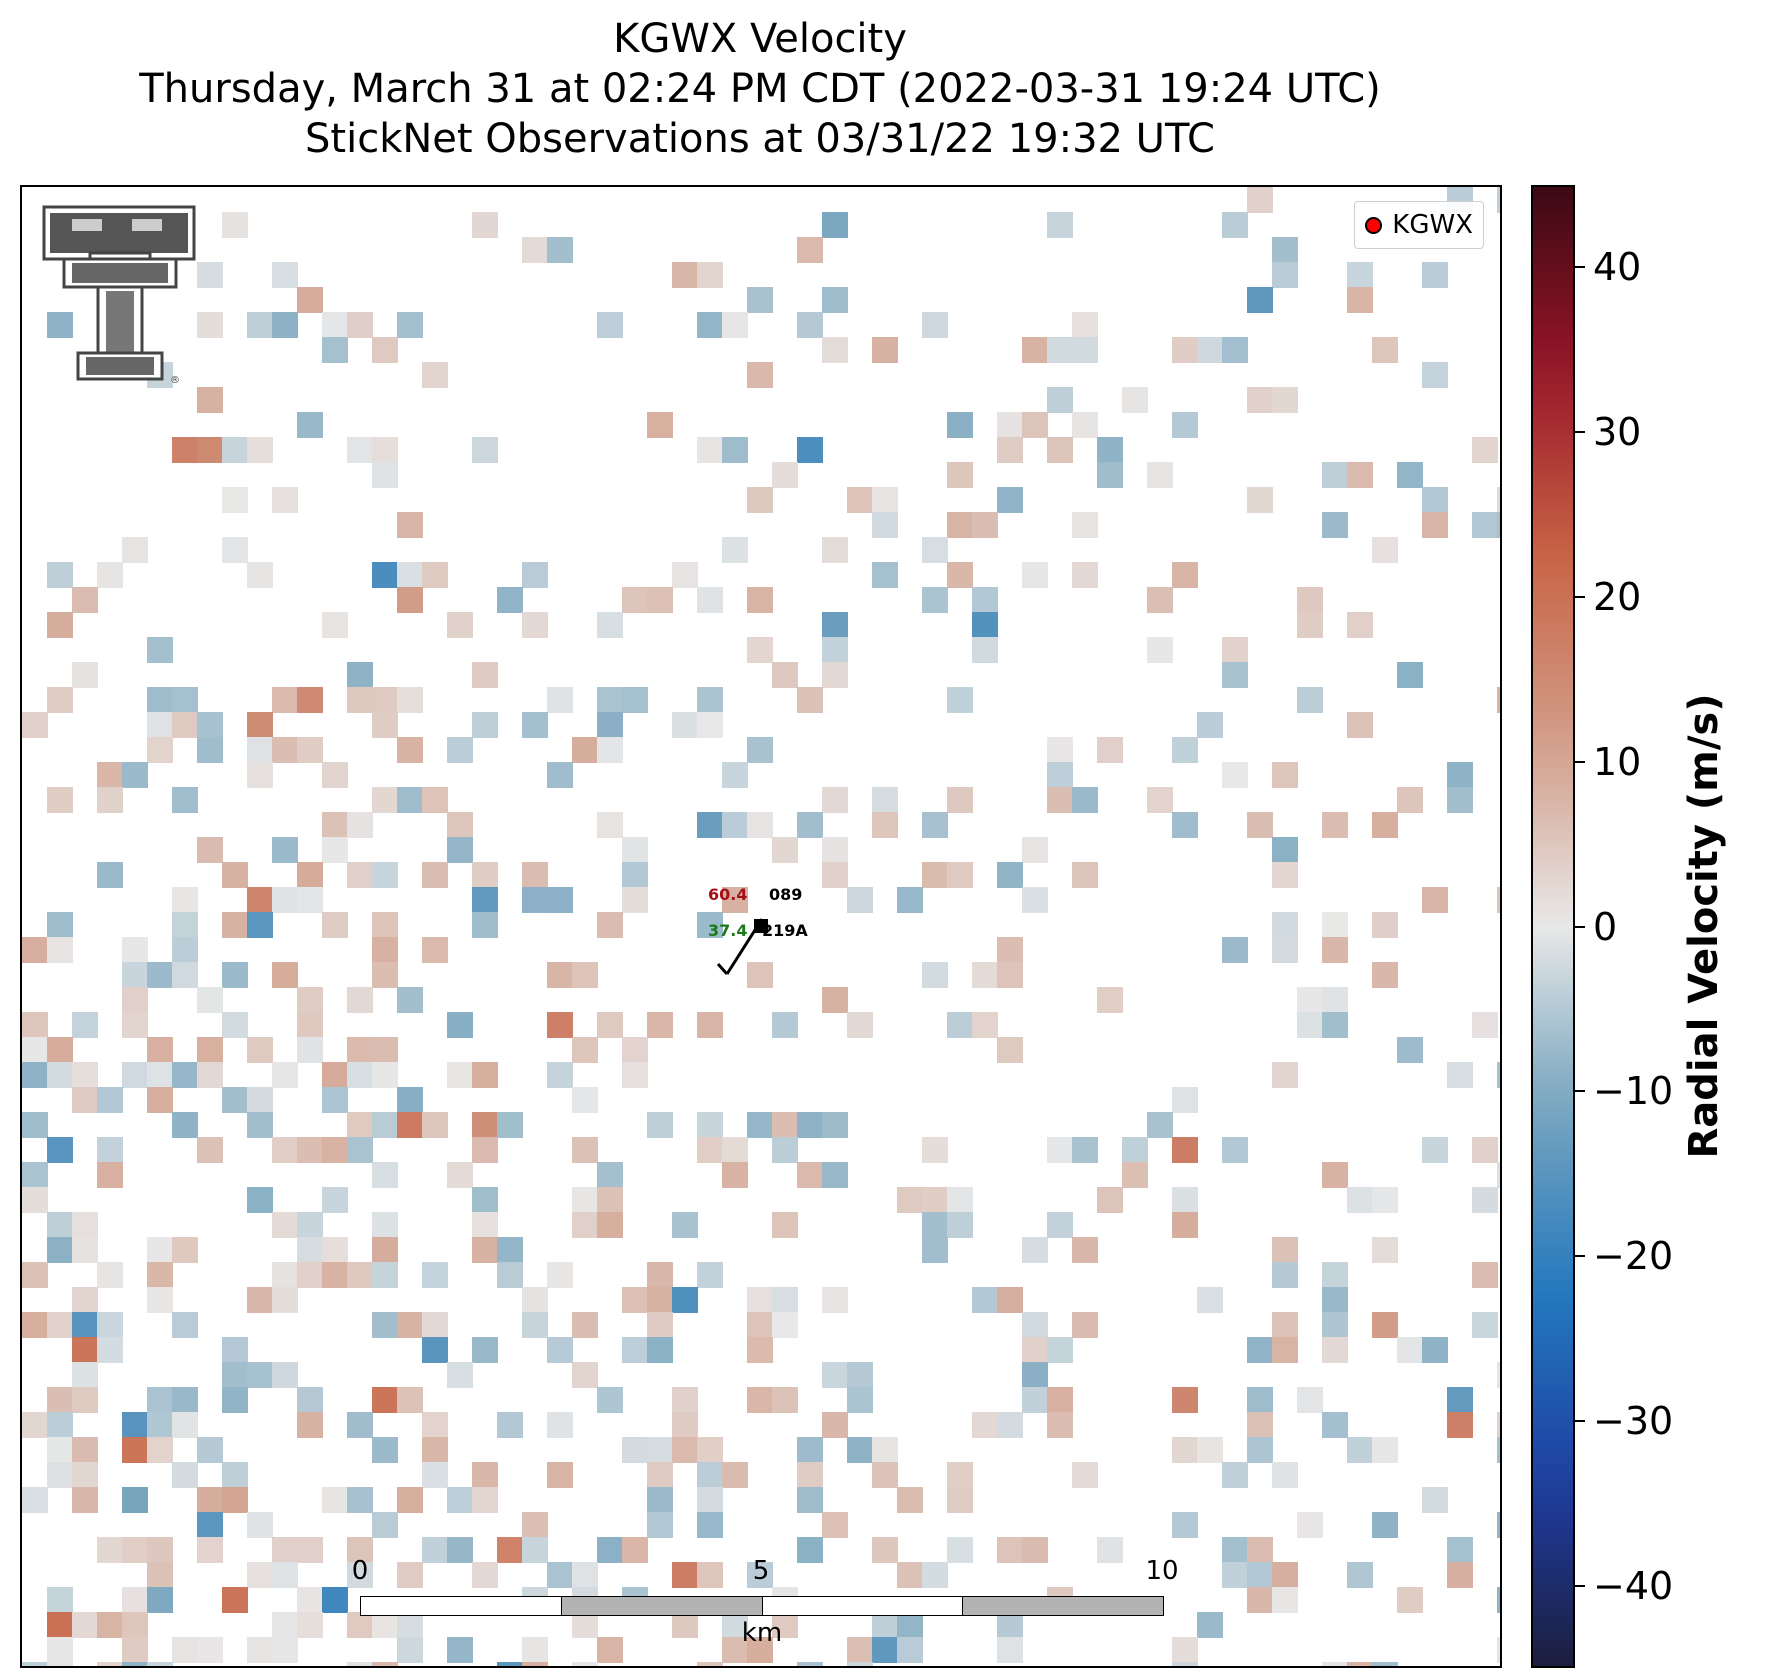 Image resolution: width=1773 pixels, height=1680 pixels. Describe the element at coordinates (1623, 1091) in the screenshot. I see `colorbar-tick: −10` at that location.